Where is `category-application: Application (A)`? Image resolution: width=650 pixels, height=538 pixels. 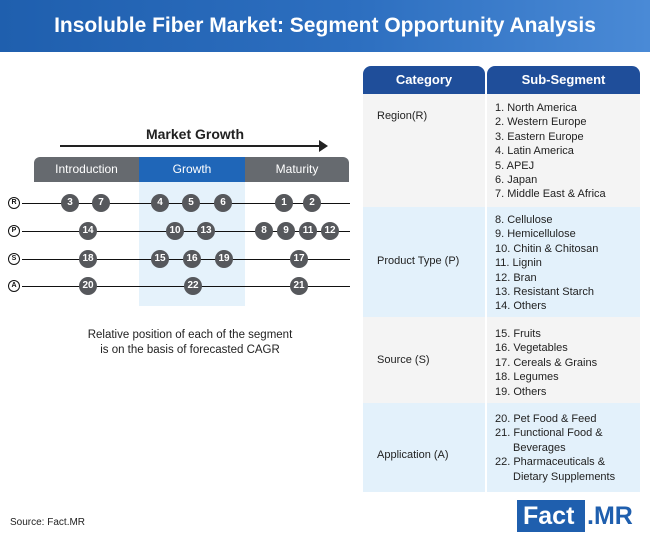 category-application: Application (A) is located at coordinates (413, 455).